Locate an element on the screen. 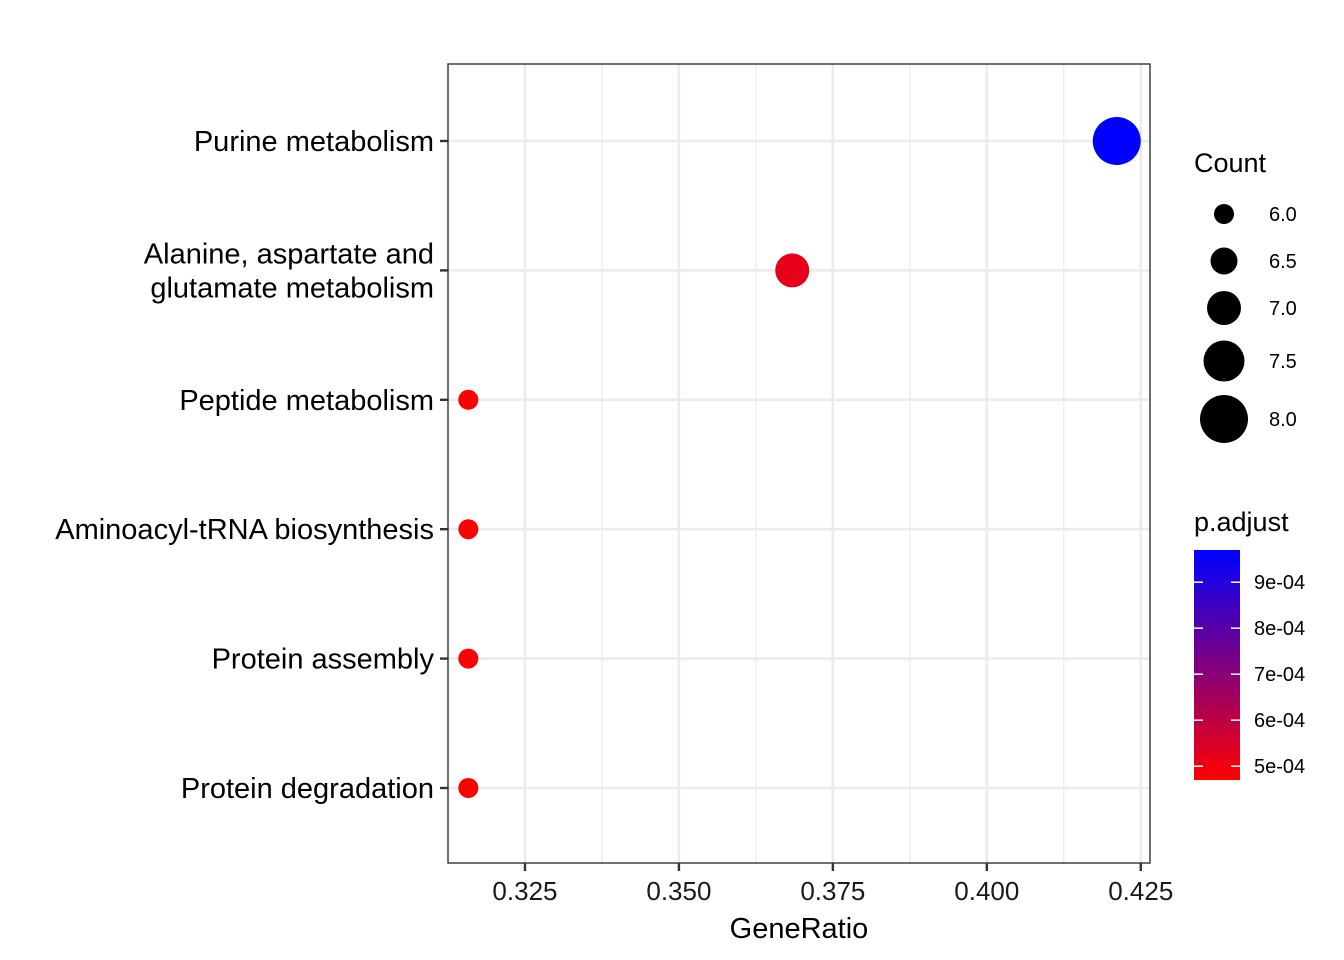 This screenshot has height=960, width=1344. p-adjust-color-legend: p.adjust 5e-04 6e-04 7e-04 8e-04 9e-04 is located at coordinates (1249, 643).